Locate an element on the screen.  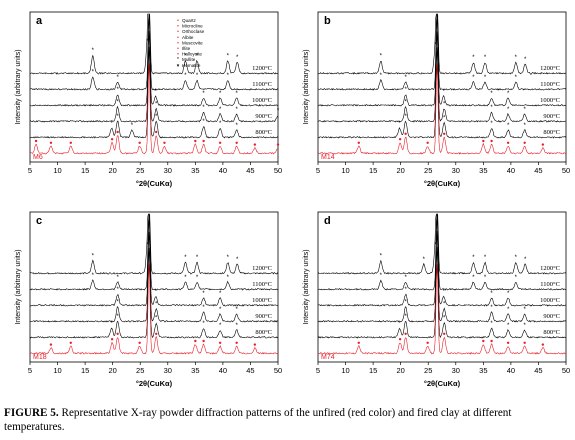
legend-entry: Orthoclase is located at coordinates (193, 31).